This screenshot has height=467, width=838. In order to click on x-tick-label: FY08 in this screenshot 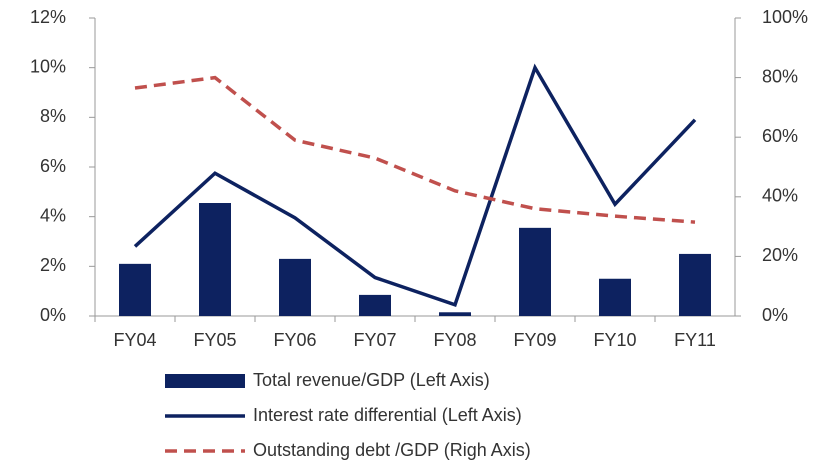, I will do `click(454, 340)`.